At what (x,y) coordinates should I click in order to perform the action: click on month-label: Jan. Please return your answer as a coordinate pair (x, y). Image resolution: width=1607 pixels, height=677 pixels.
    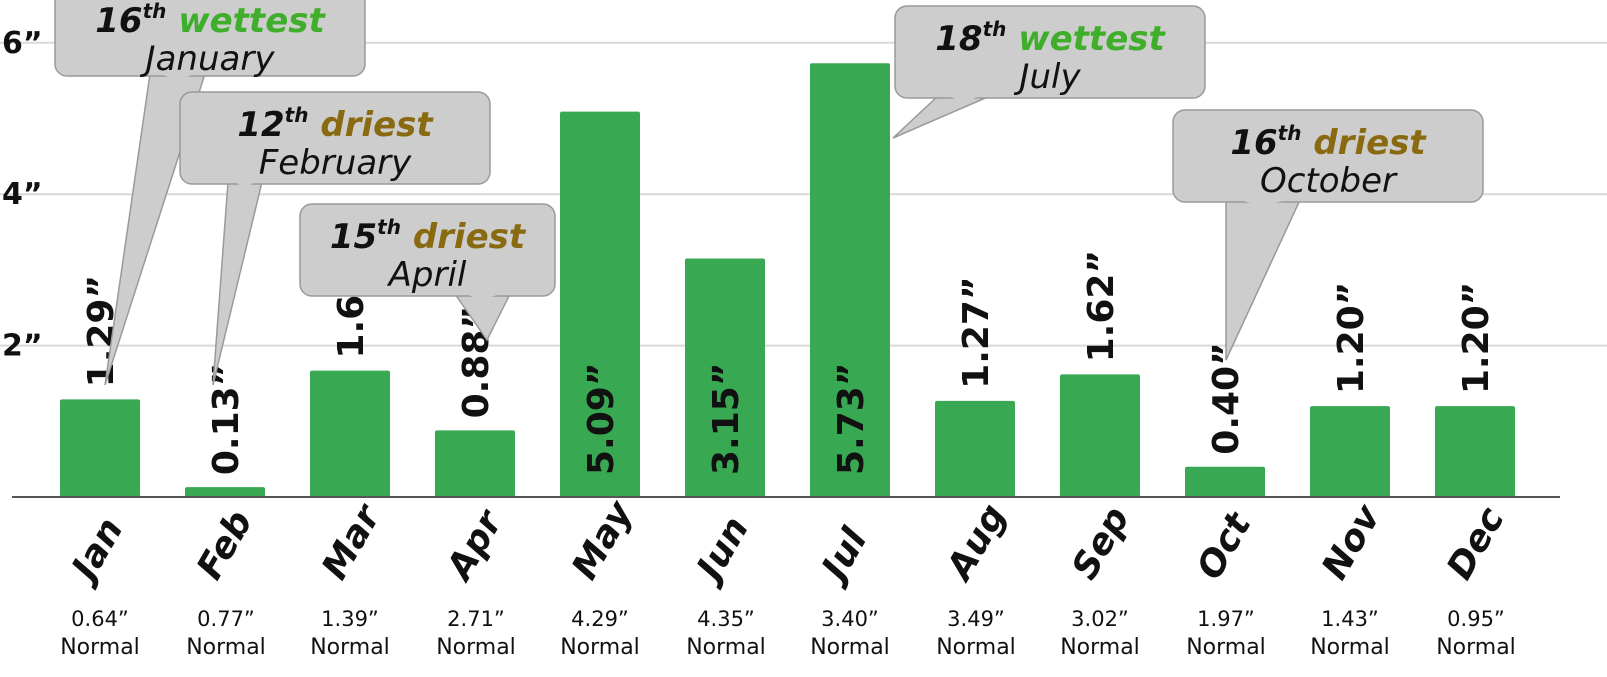
    Looking at the image, I should click on (96, 551).